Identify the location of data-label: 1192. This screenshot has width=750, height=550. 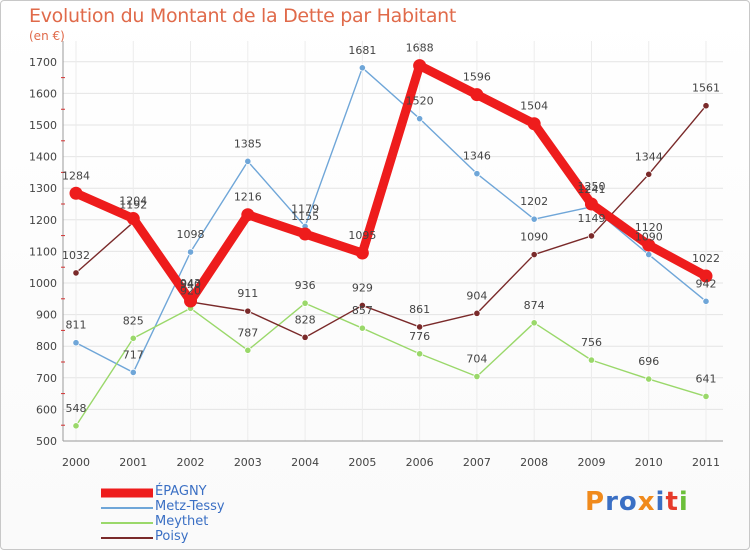
(133, 204).